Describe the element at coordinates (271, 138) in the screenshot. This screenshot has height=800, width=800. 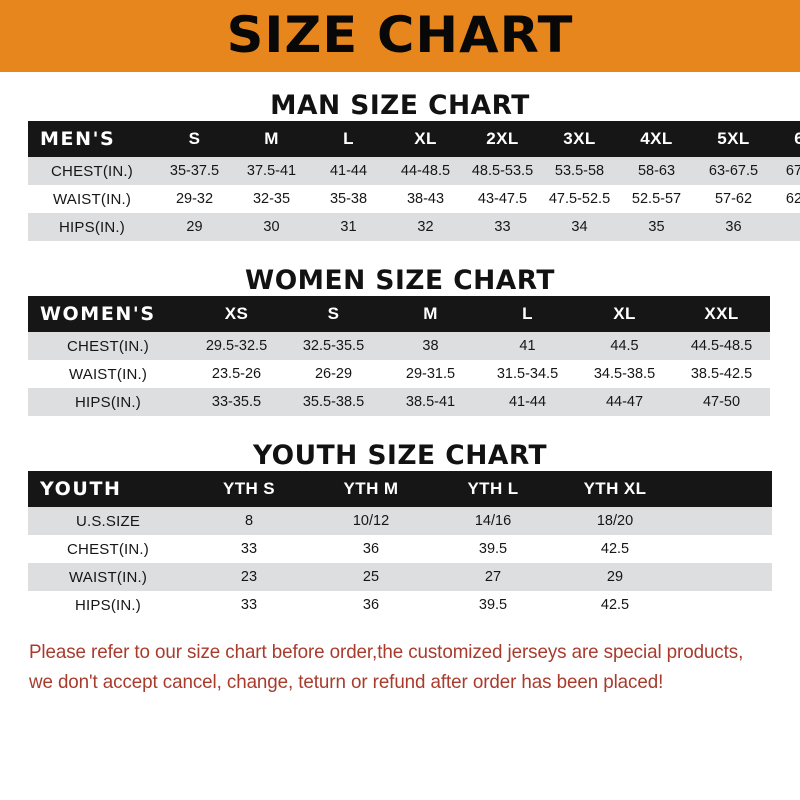
I see `man-size-header: M` at that location.